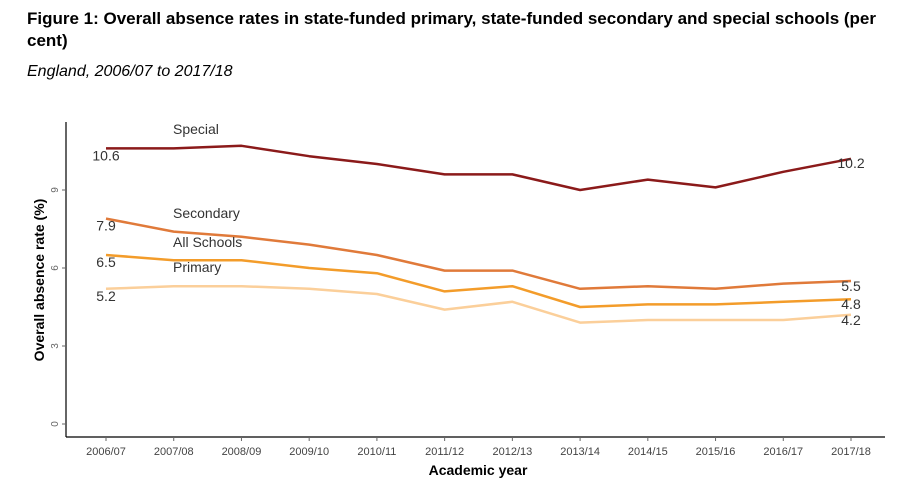  Describe the element at coordinates (376, 452) in the screenshot. I see `x-tick-label: 2010/11` at that location.